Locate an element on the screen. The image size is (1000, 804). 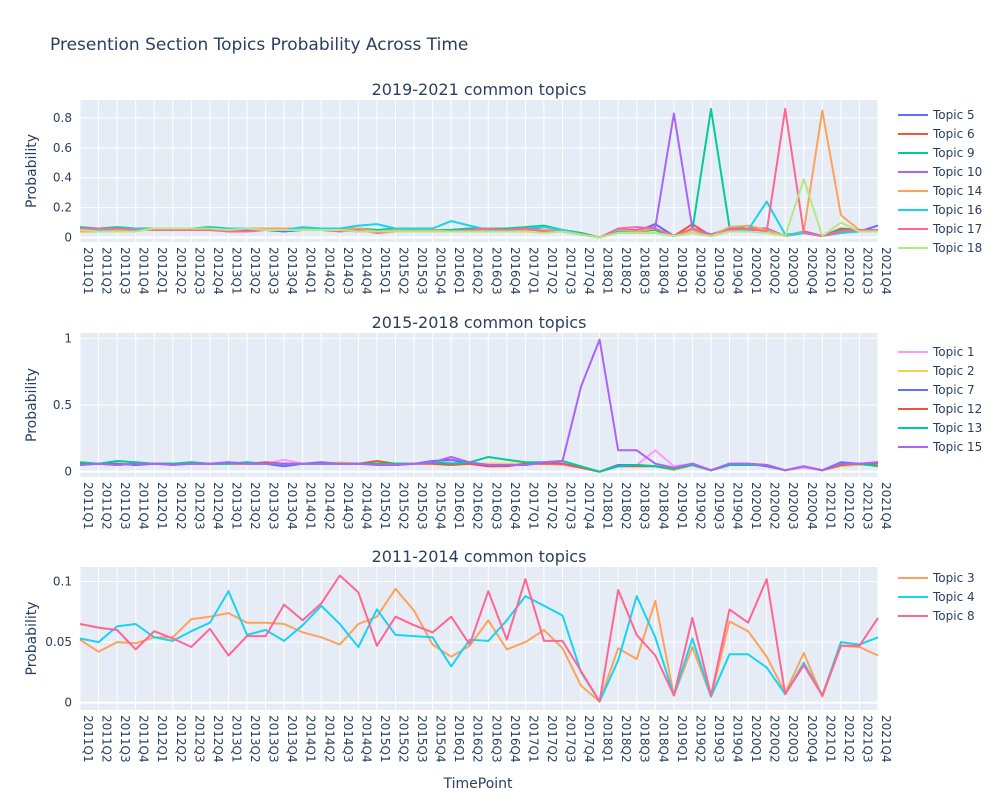
x-tick-label: 2021Q3 is located at coordinates (867, 271).